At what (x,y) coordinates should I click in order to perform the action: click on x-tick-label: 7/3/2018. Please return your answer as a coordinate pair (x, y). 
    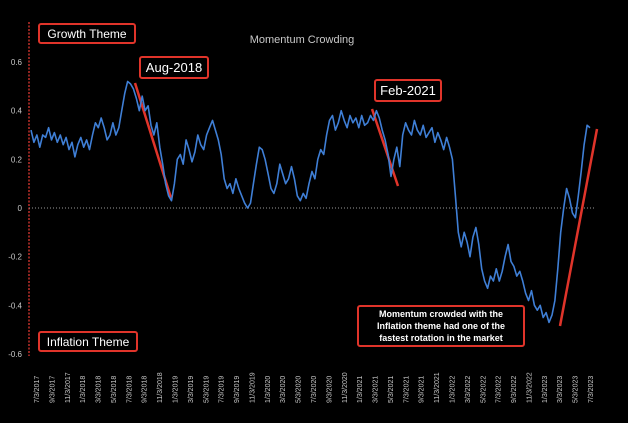
    Looking at the image, I should click on (129, 389).